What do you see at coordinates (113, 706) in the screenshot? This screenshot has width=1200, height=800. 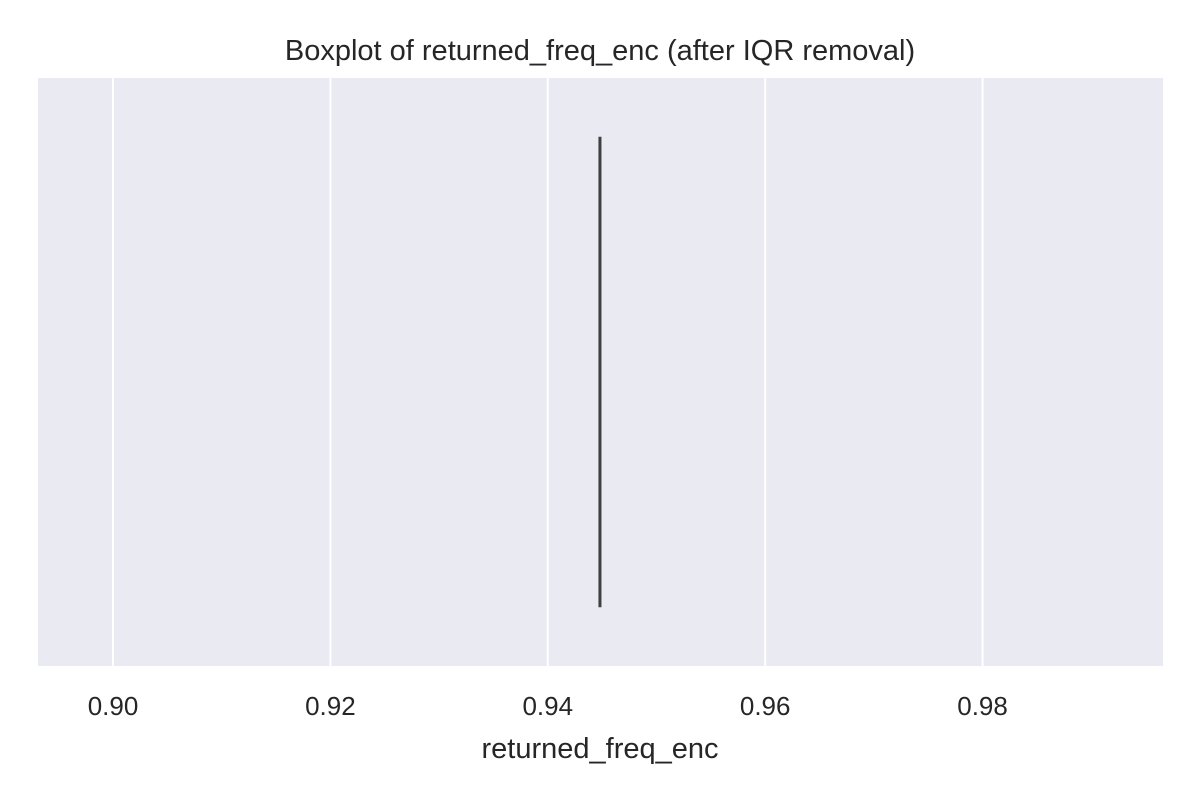 I see `x-tick-label: 0.90` at bounding box center [113, 706].